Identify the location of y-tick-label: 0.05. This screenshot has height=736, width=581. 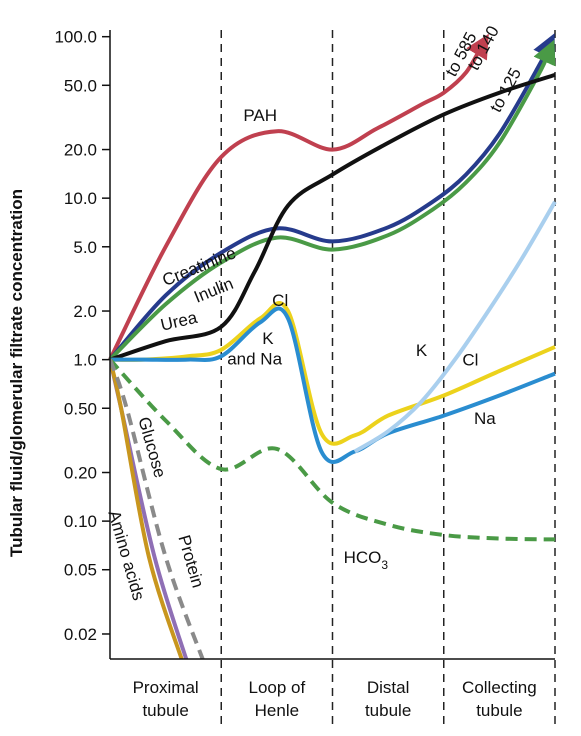
(80, 570).